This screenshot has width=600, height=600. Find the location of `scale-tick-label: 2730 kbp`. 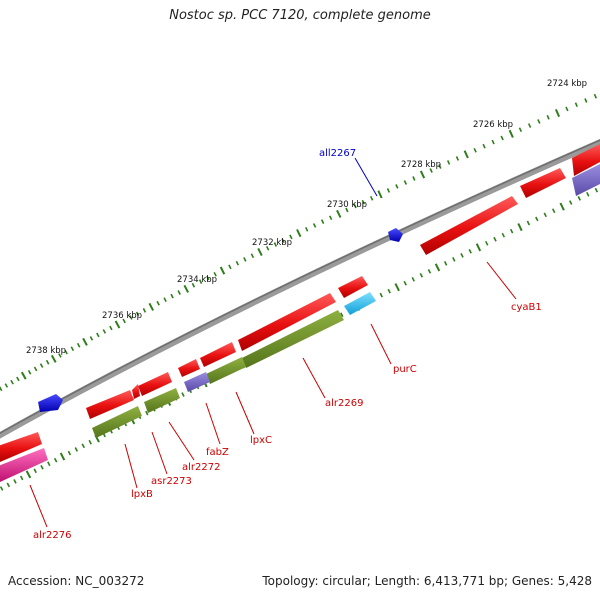

scale-tick-label: 2730 kbp is located at coordinates (347, 205).